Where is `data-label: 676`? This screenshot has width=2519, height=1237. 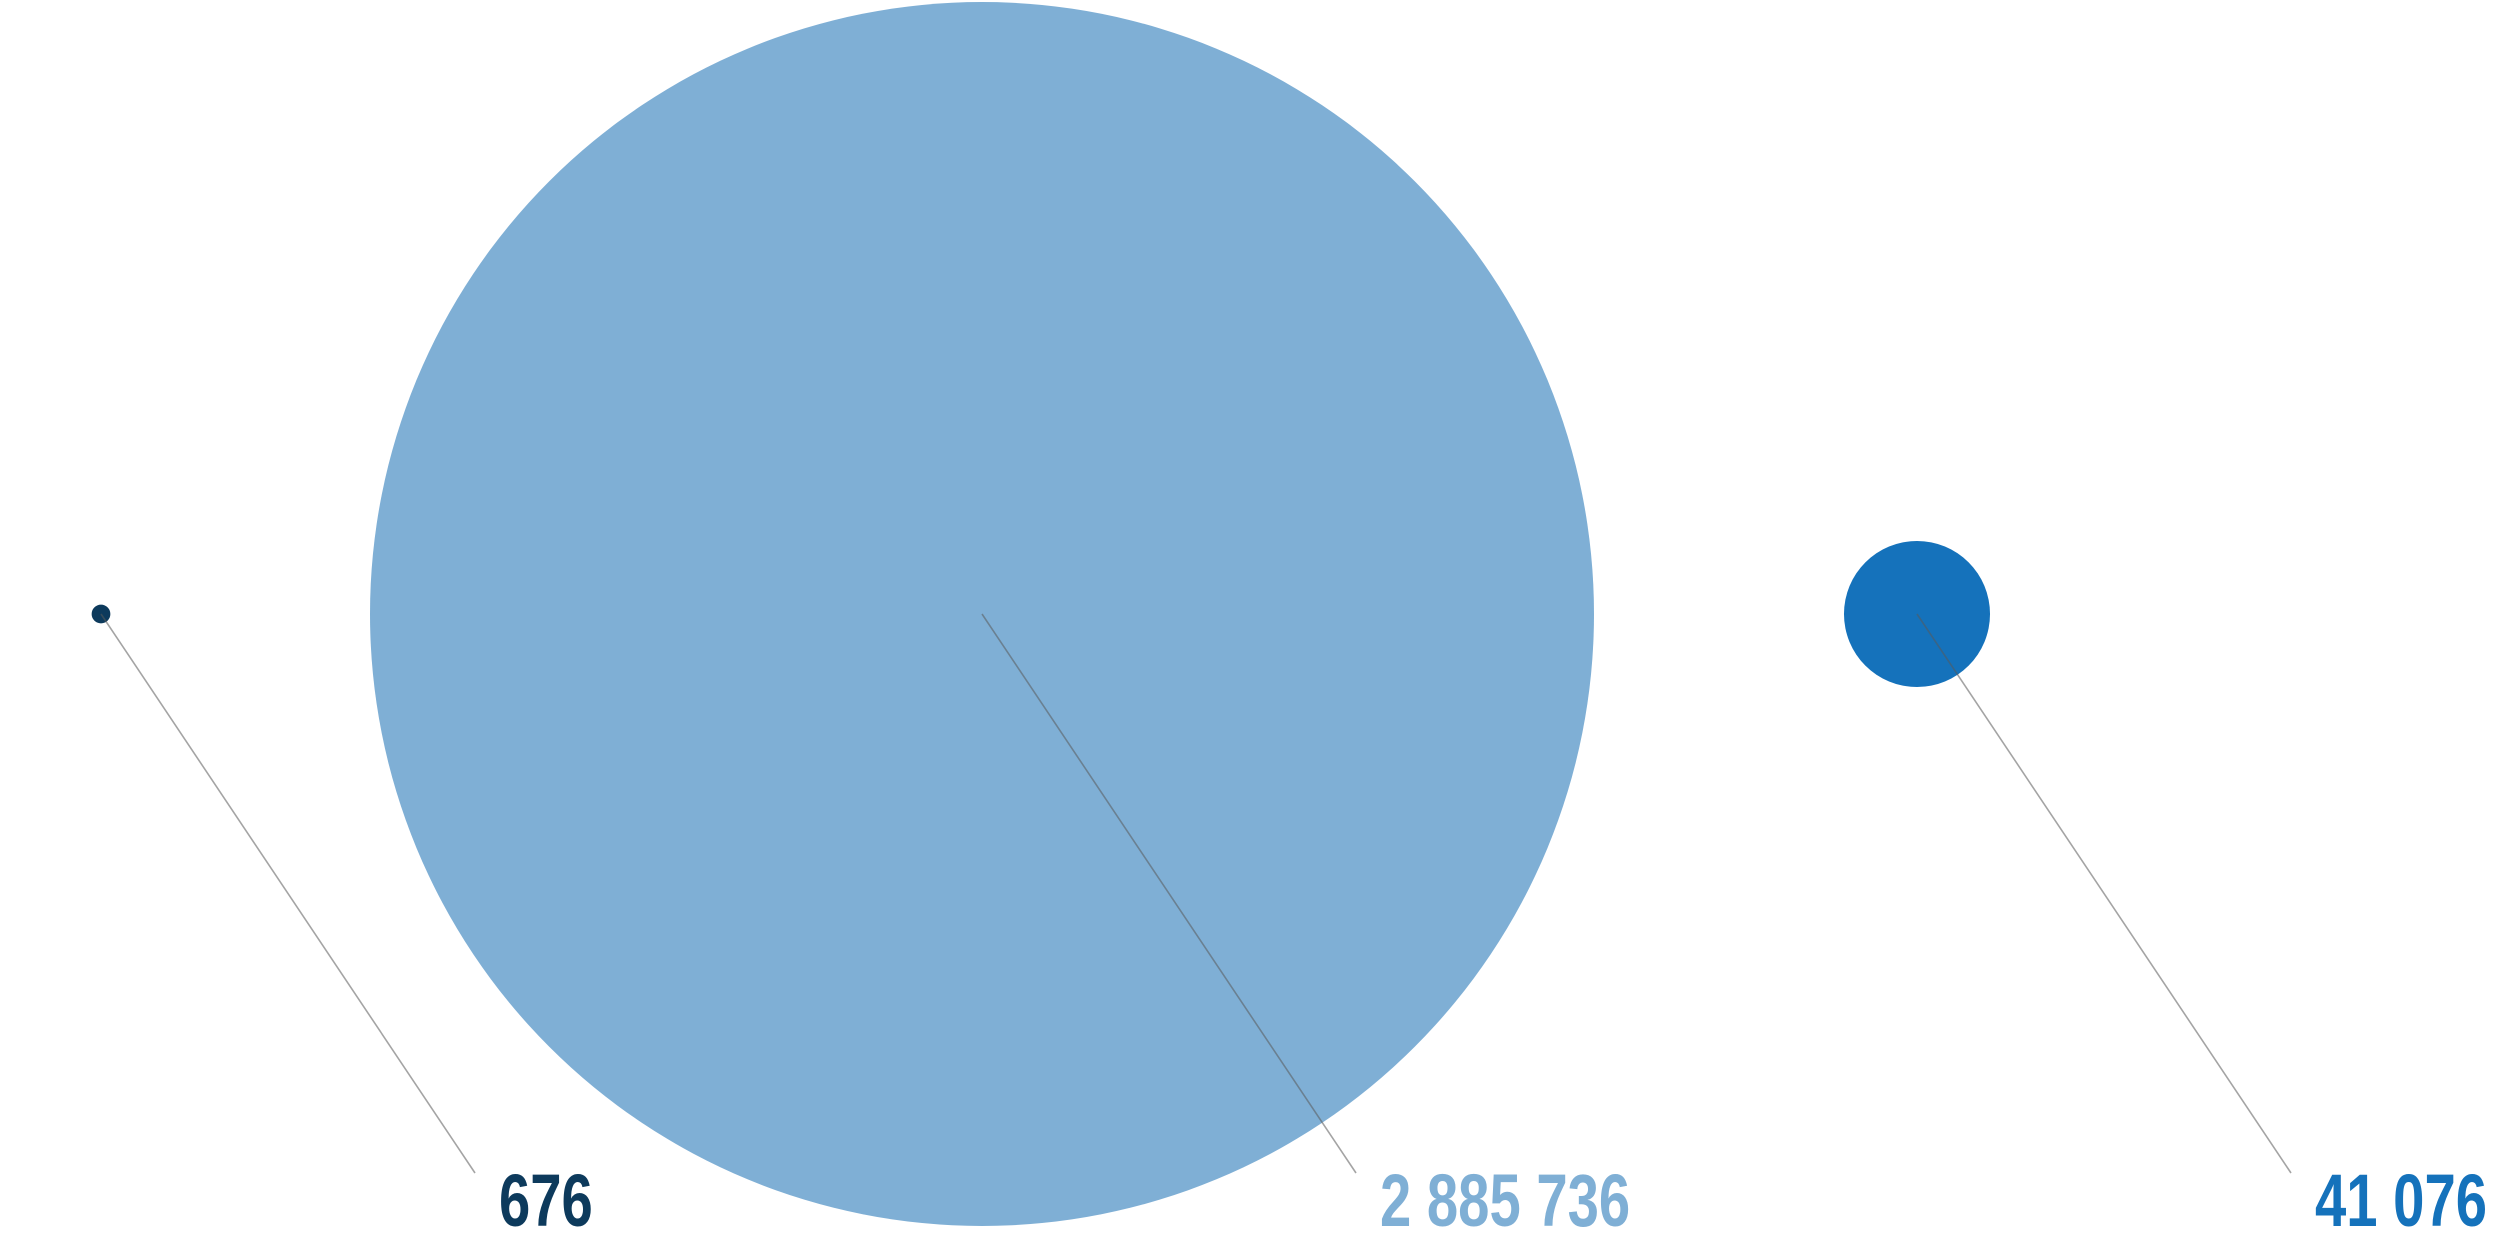 data-label: 676 is located at coordinates (546, 1198).